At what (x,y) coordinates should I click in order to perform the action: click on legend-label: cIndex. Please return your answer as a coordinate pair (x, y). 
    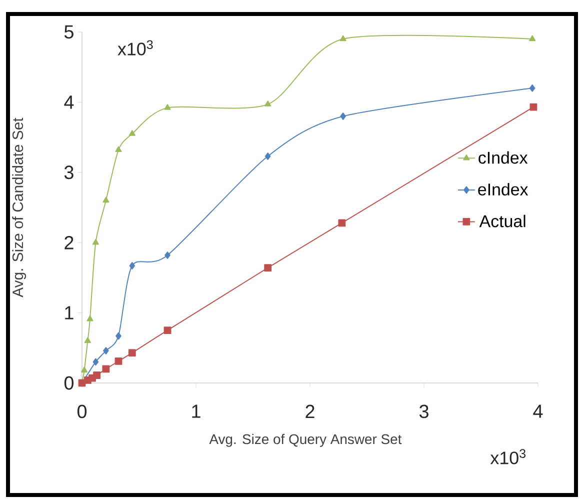
    Looking at the image, I should click on (503, 157).